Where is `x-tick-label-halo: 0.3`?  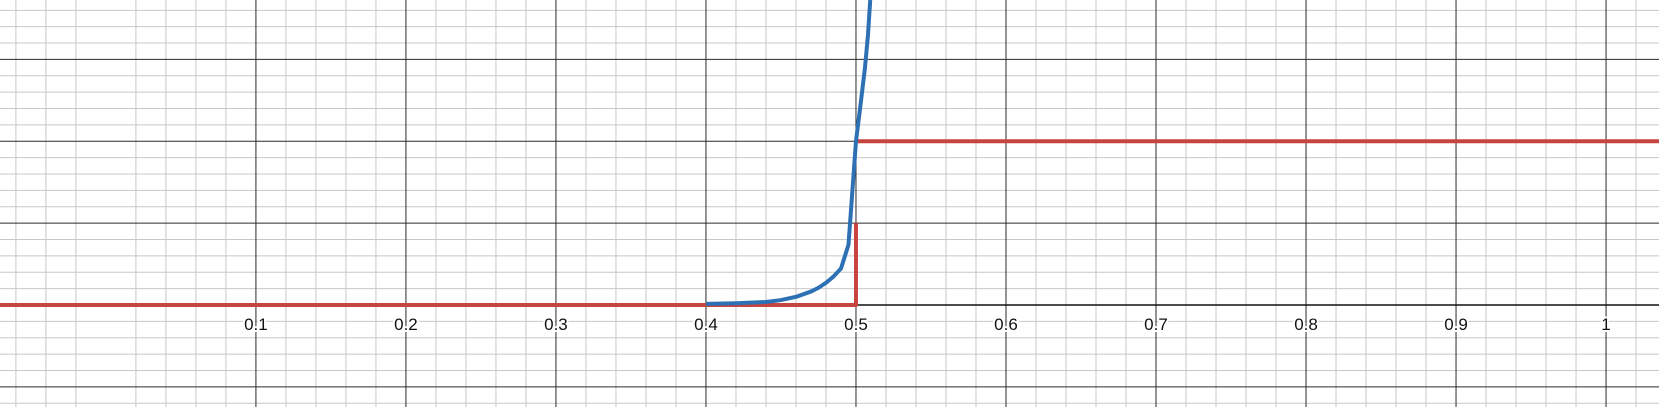
x-tick-label-halo: 0.3 is located at coordinates (556, 324).